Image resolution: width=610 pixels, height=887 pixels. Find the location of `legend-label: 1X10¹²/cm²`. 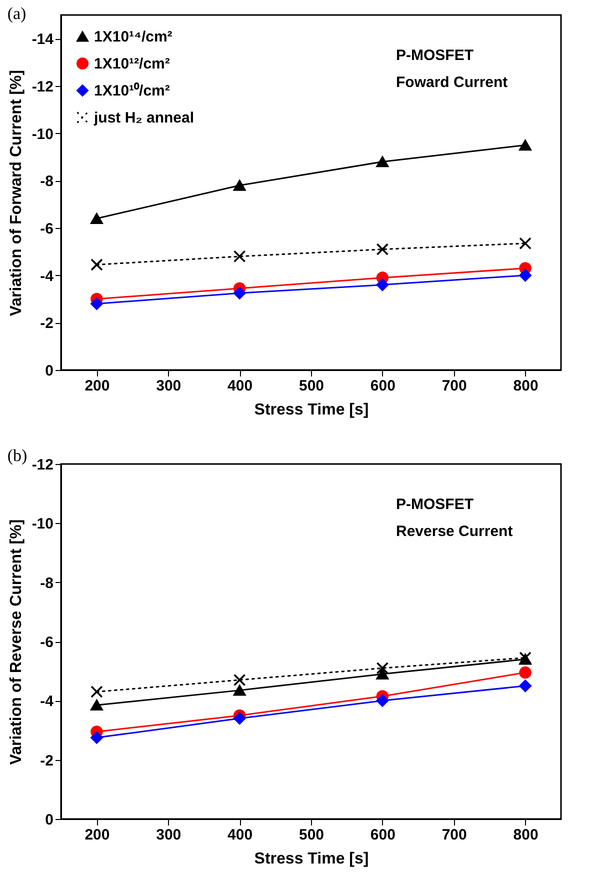

legend-label: 1X10¹²/cm² is located at coordinates (132, 64).